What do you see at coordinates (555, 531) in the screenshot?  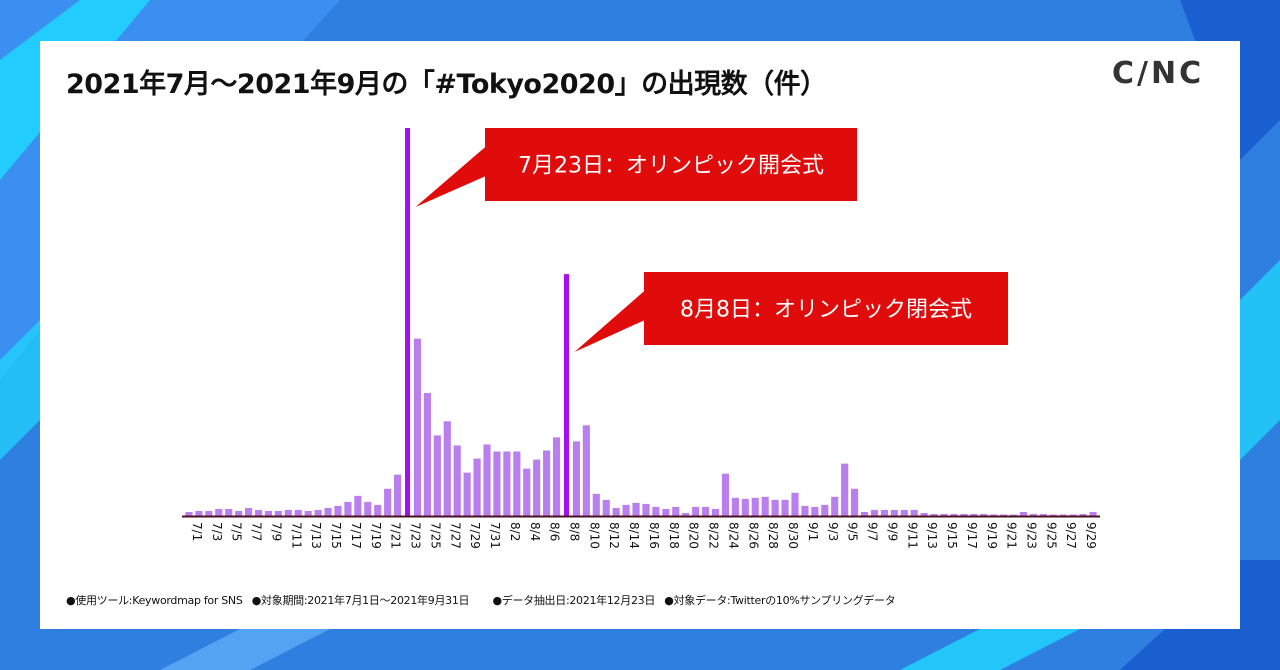 I see `x-tick-label: 8/6` at bounding box center [555, 531].